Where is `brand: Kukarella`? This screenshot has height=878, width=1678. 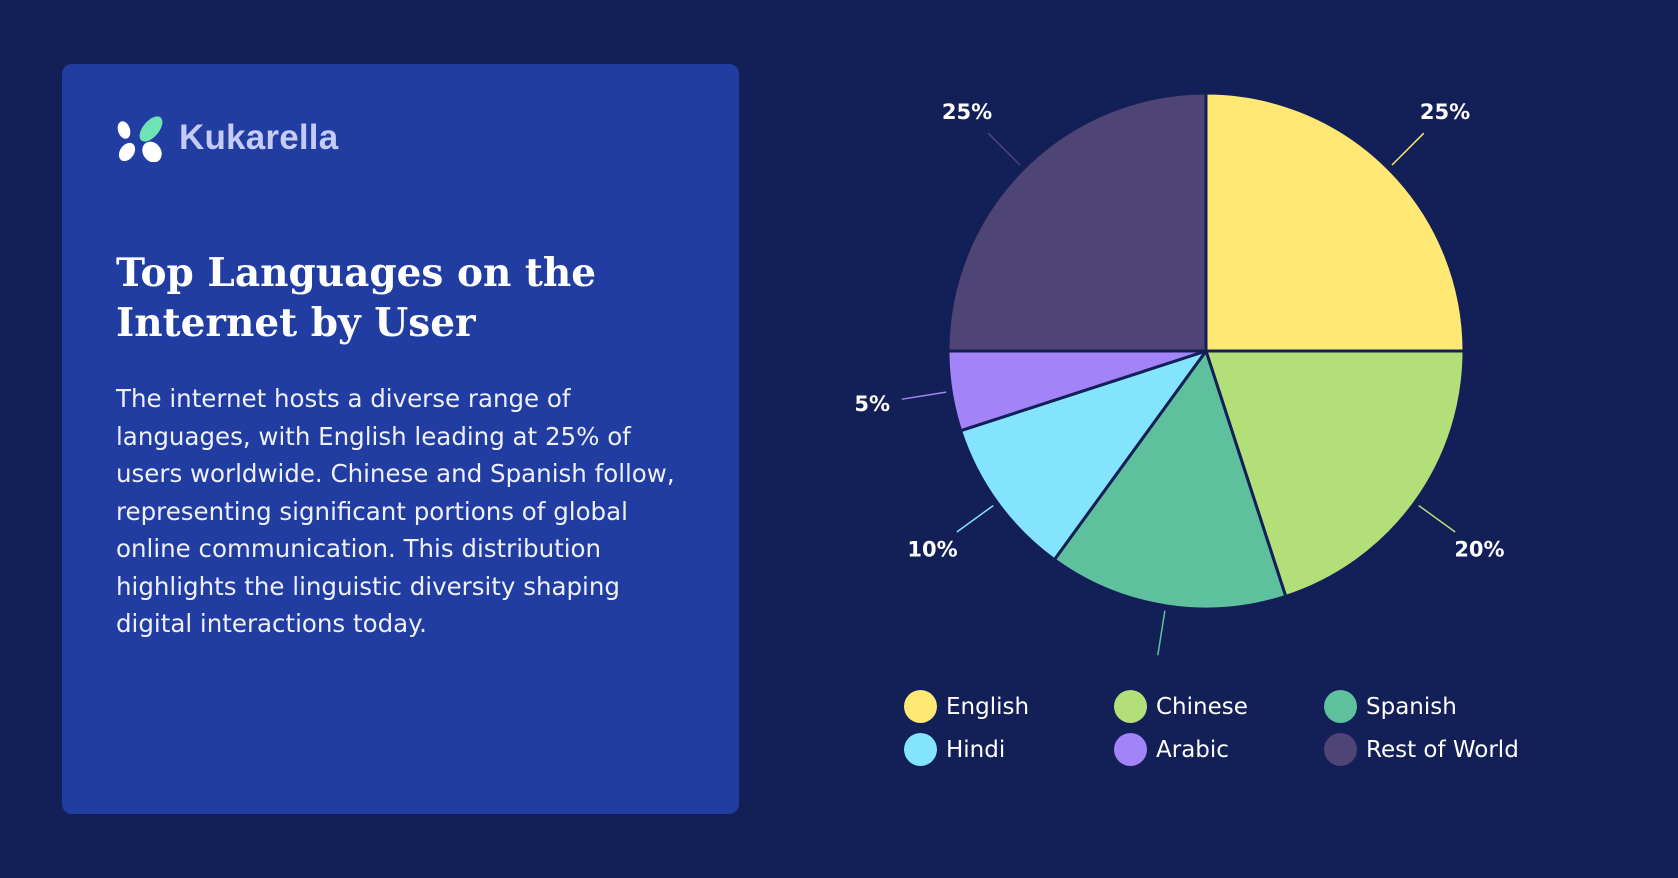 brand: Kukarella is located at coordinates (227, 138).